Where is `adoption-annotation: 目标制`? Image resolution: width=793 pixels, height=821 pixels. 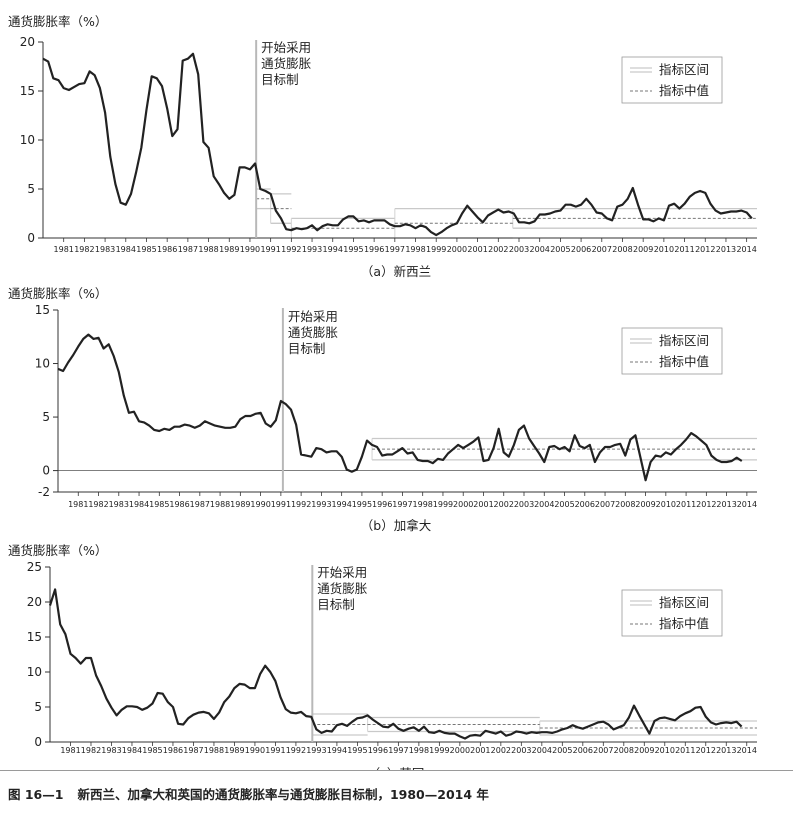 adoption-annotation: 目标制 is located at coordinates (280, 79).